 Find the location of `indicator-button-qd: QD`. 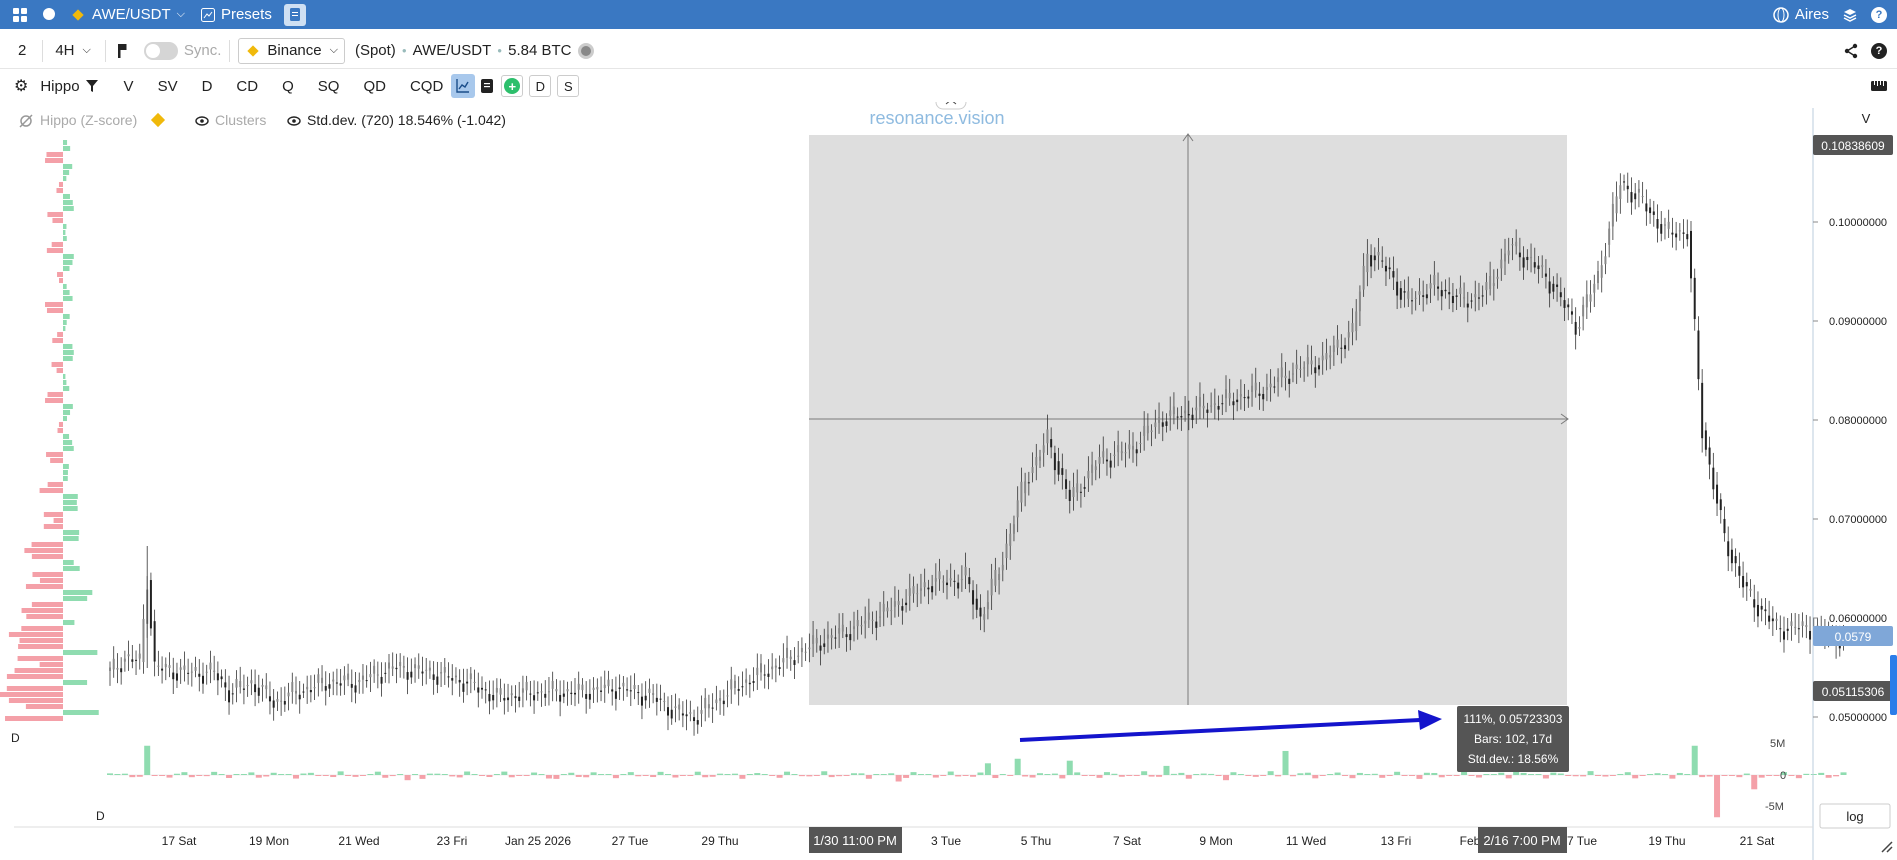

indicator-button-qd: QD is located at coordinates (374, 86).